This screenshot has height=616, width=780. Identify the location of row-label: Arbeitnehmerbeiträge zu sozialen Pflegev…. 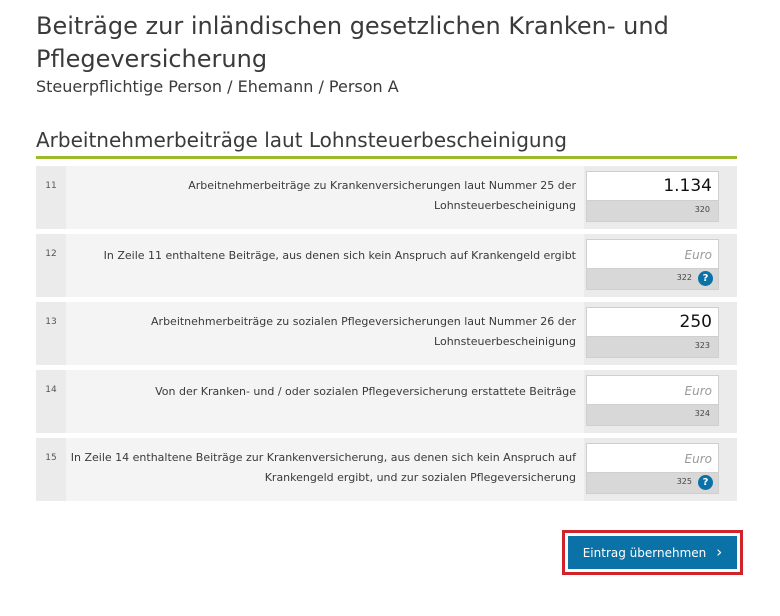
(363, 331).